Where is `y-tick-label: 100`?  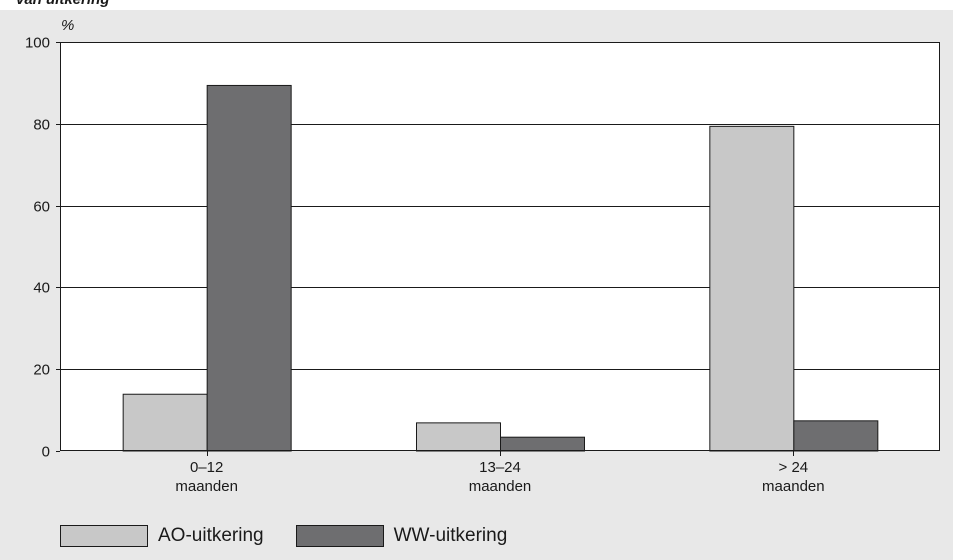
y-tick-label: 100 is located at coordinates (37, 43).